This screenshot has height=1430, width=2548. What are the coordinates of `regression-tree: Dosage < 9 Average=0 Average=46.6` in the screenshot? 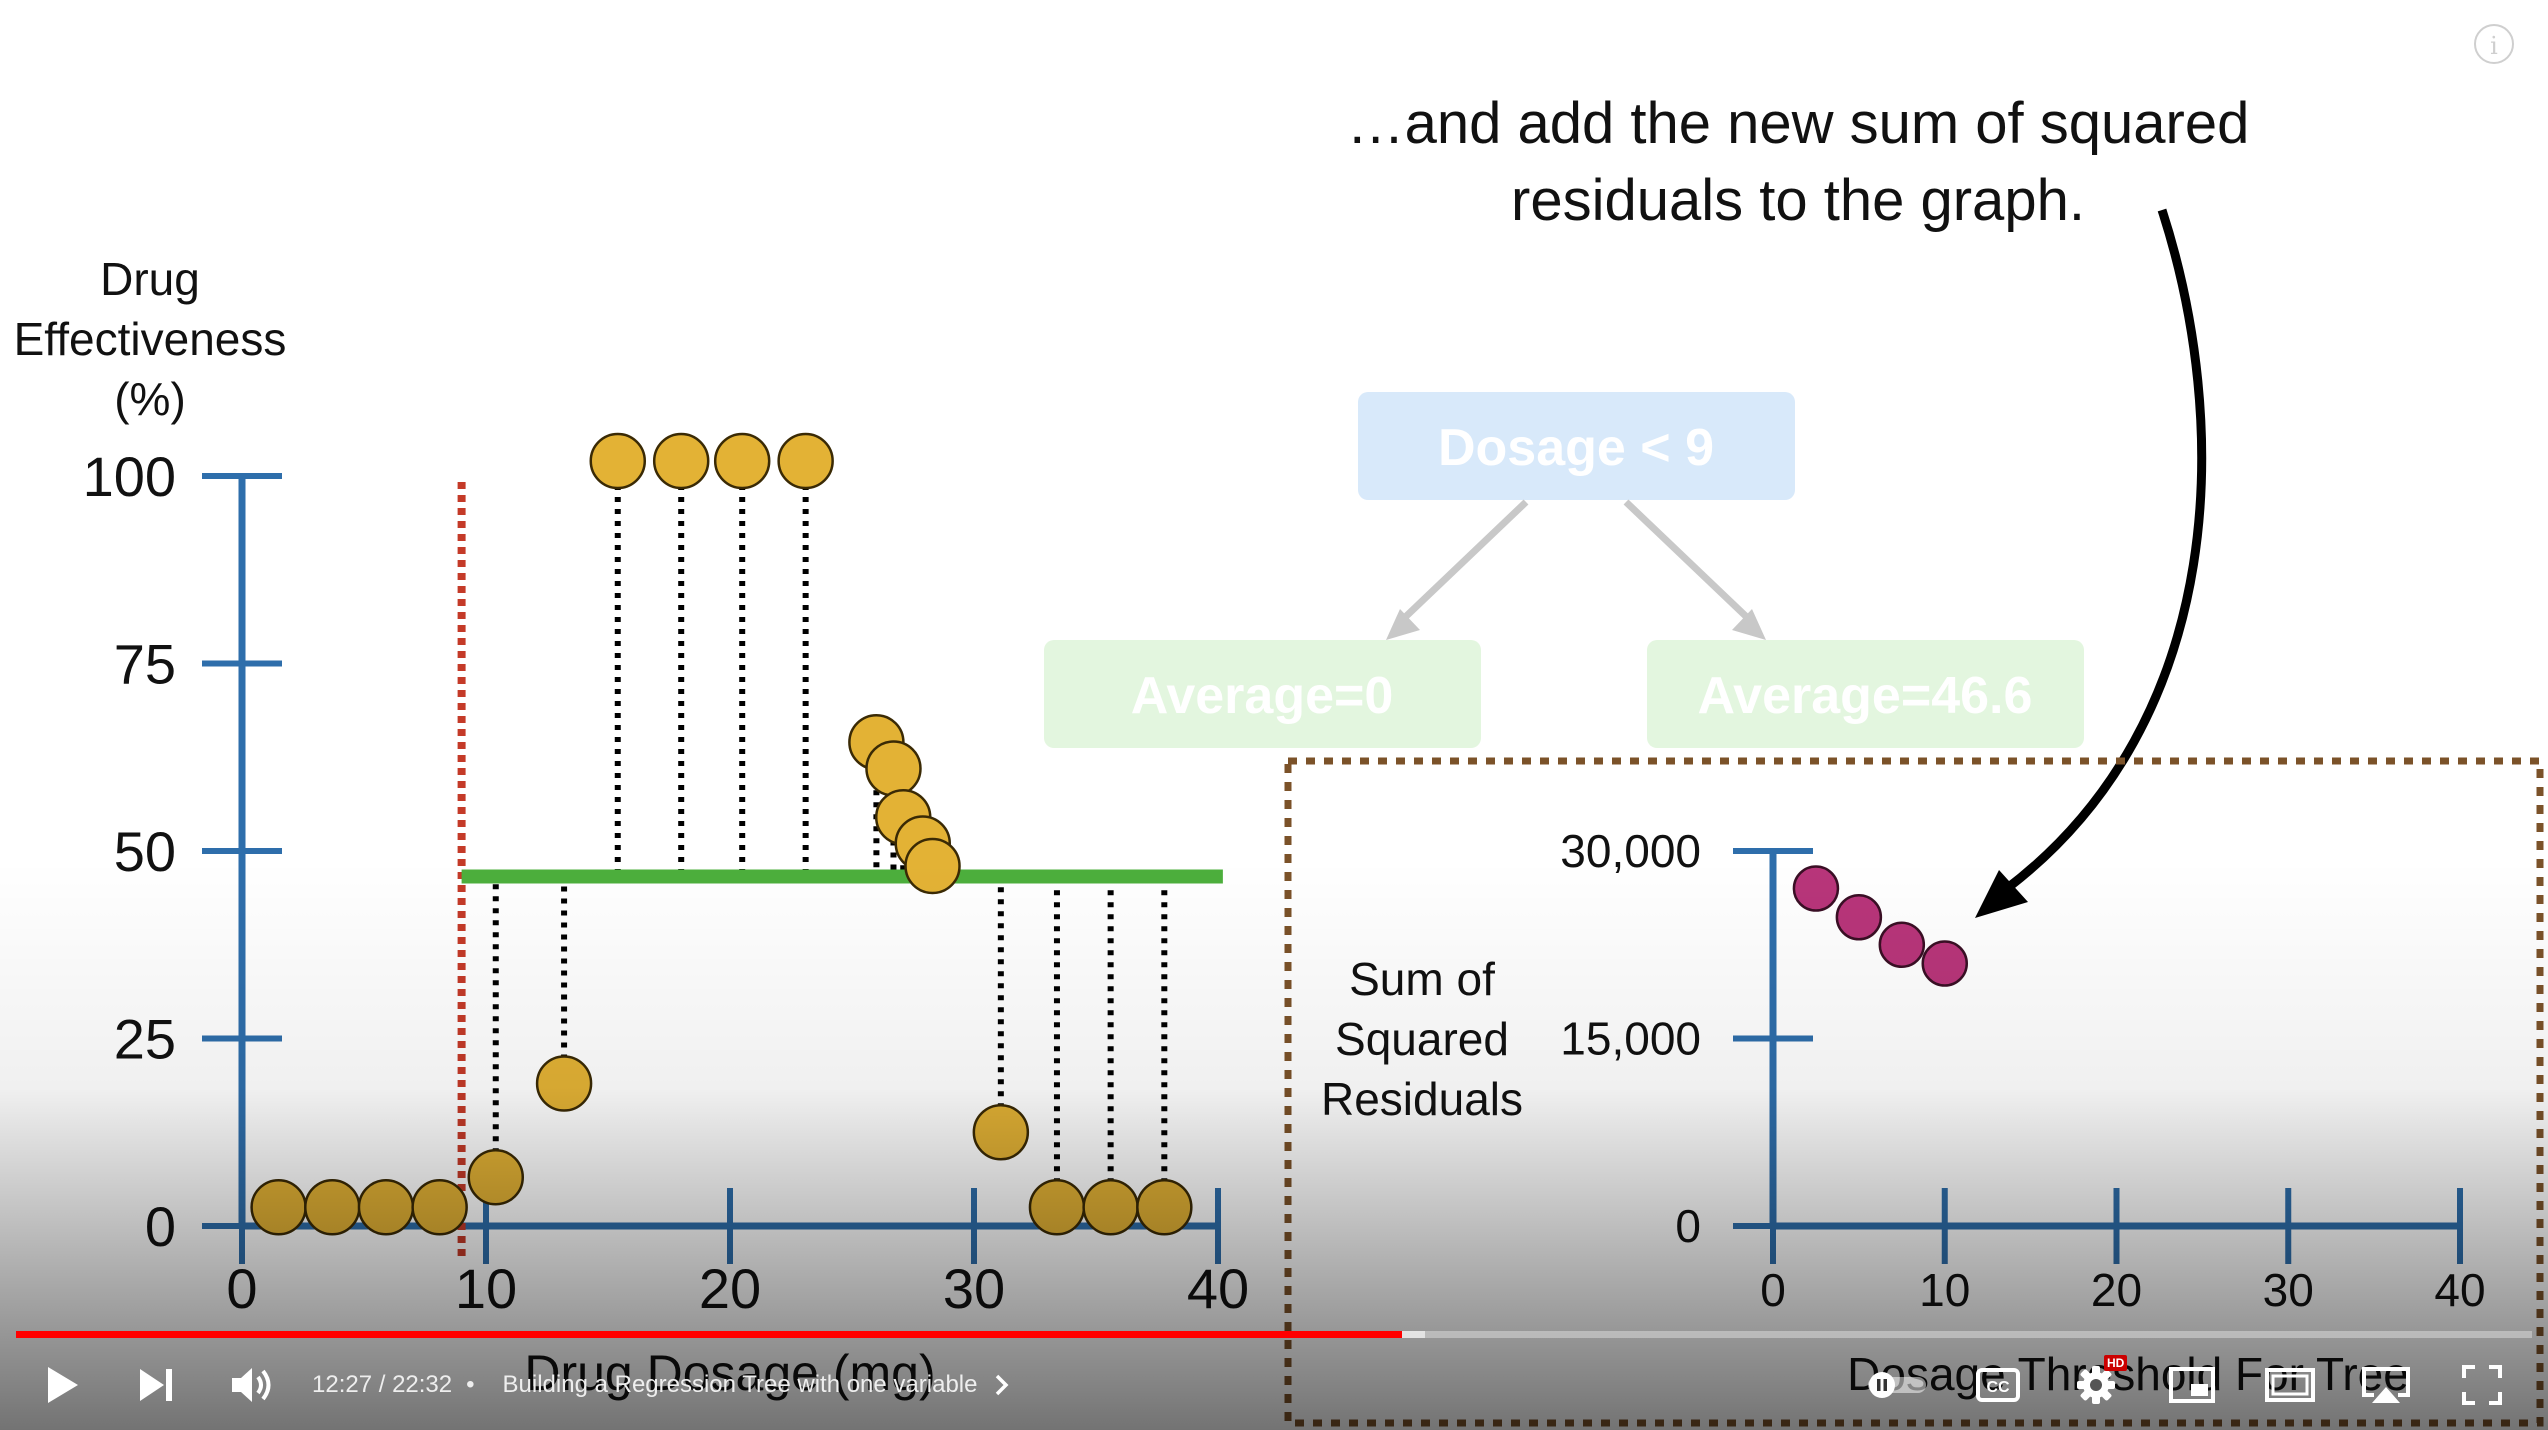 It's located at (1564, 570).